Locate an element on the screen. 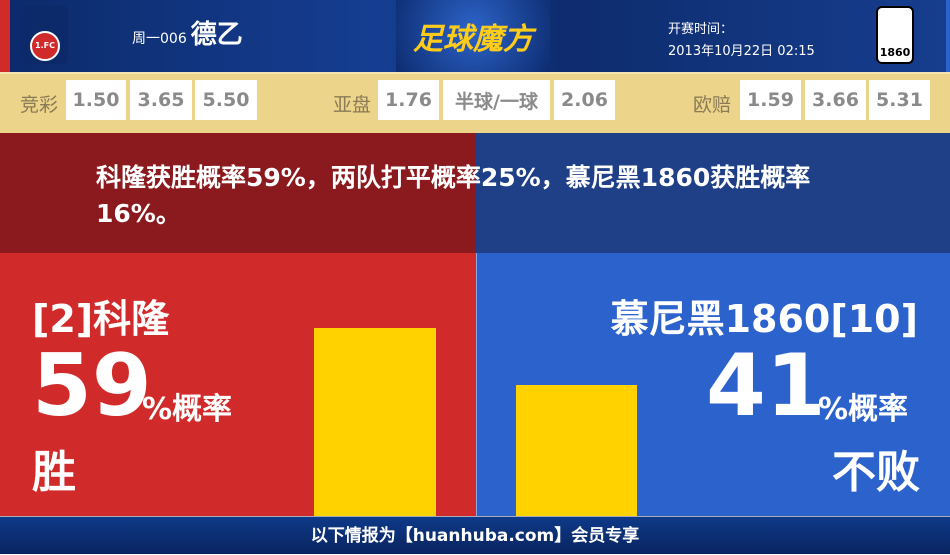 The height and width of the screenshot is (555, 950). kickoff-label: 开赛时间： is located at coordinates (701, 29).